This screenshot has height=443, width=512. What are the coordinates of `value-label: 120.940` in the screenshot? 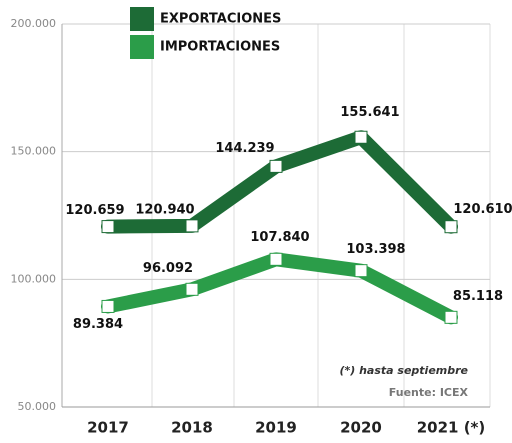 It's located at (164, 209).